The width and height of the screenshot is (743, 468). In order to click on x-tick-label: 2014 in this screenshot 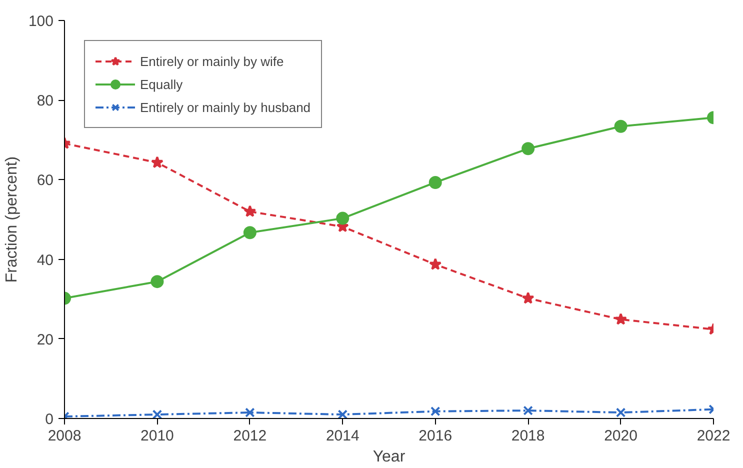, I will do `click(343, 436)`.